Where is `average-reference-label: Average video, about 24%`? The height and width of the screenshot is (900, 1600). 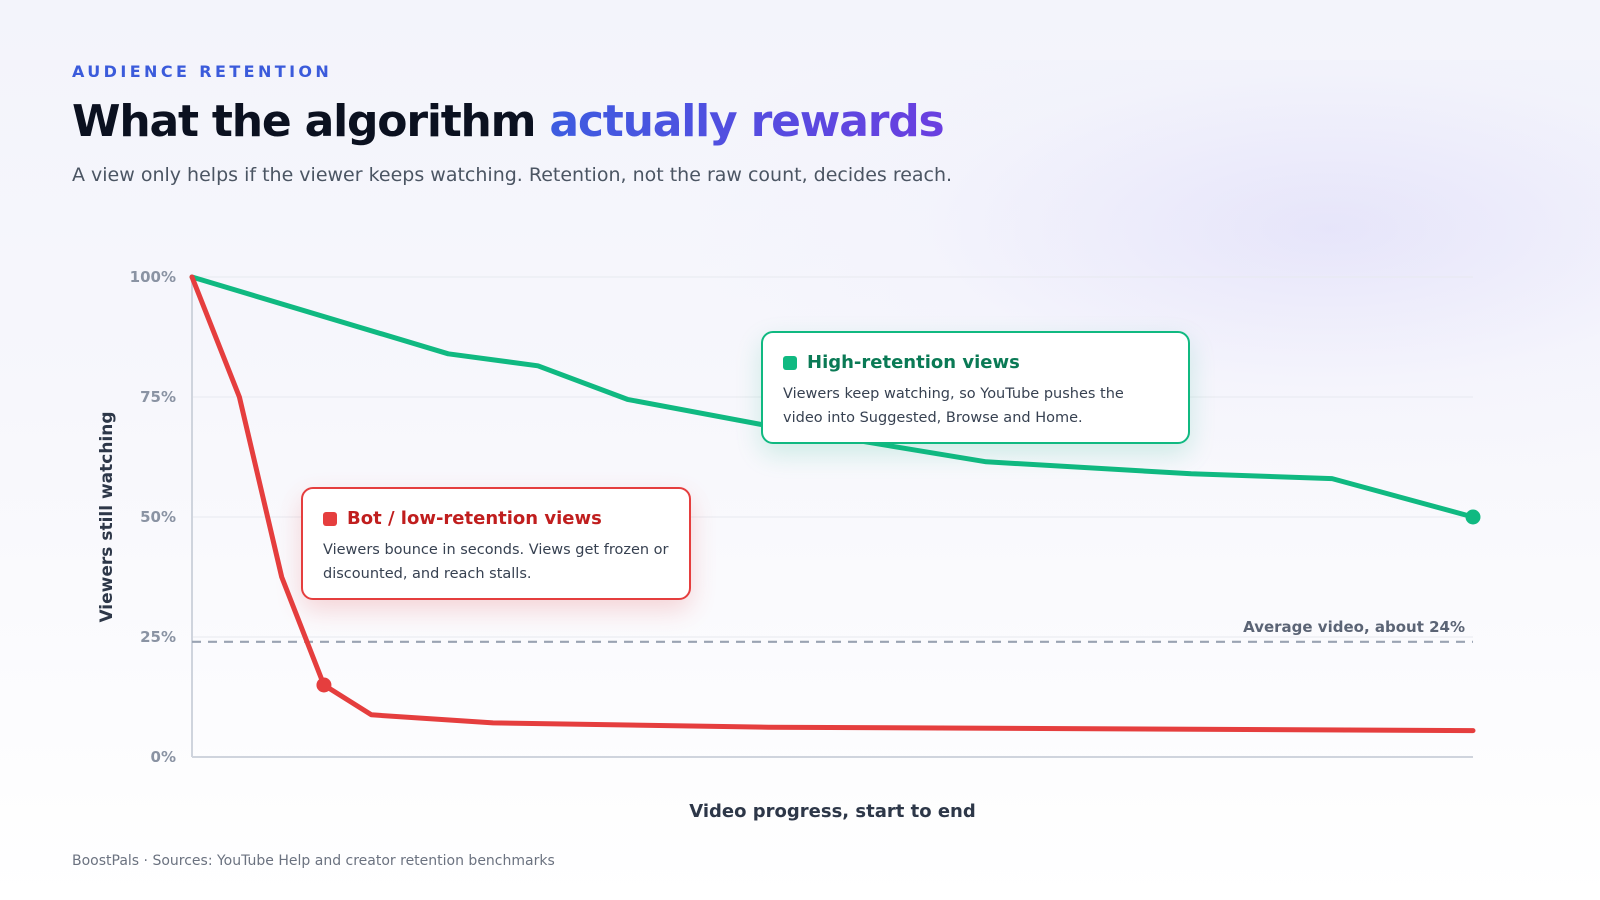
average-reference-label: Average video, about 24% is located at coordinates (1354, 627).